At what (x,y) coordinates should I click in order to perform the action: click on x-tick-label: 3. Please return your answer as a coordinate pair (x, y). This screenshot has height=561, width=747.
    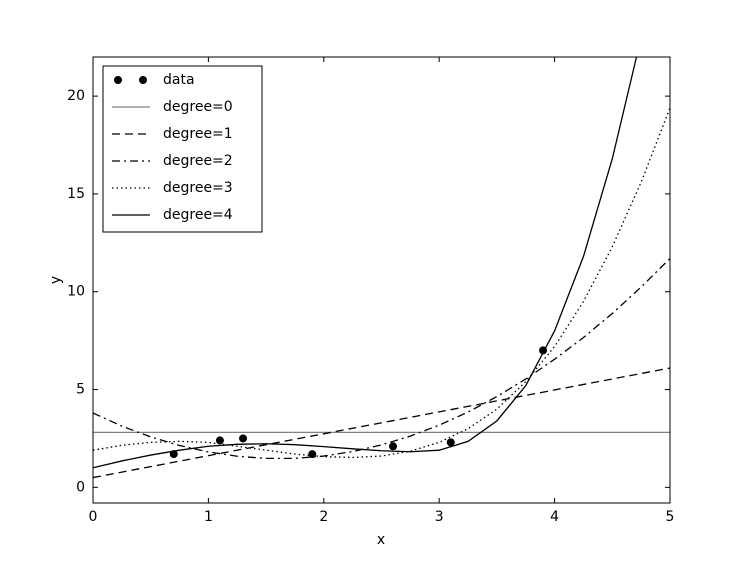
    Looking at the image, I should click on (439, 517).